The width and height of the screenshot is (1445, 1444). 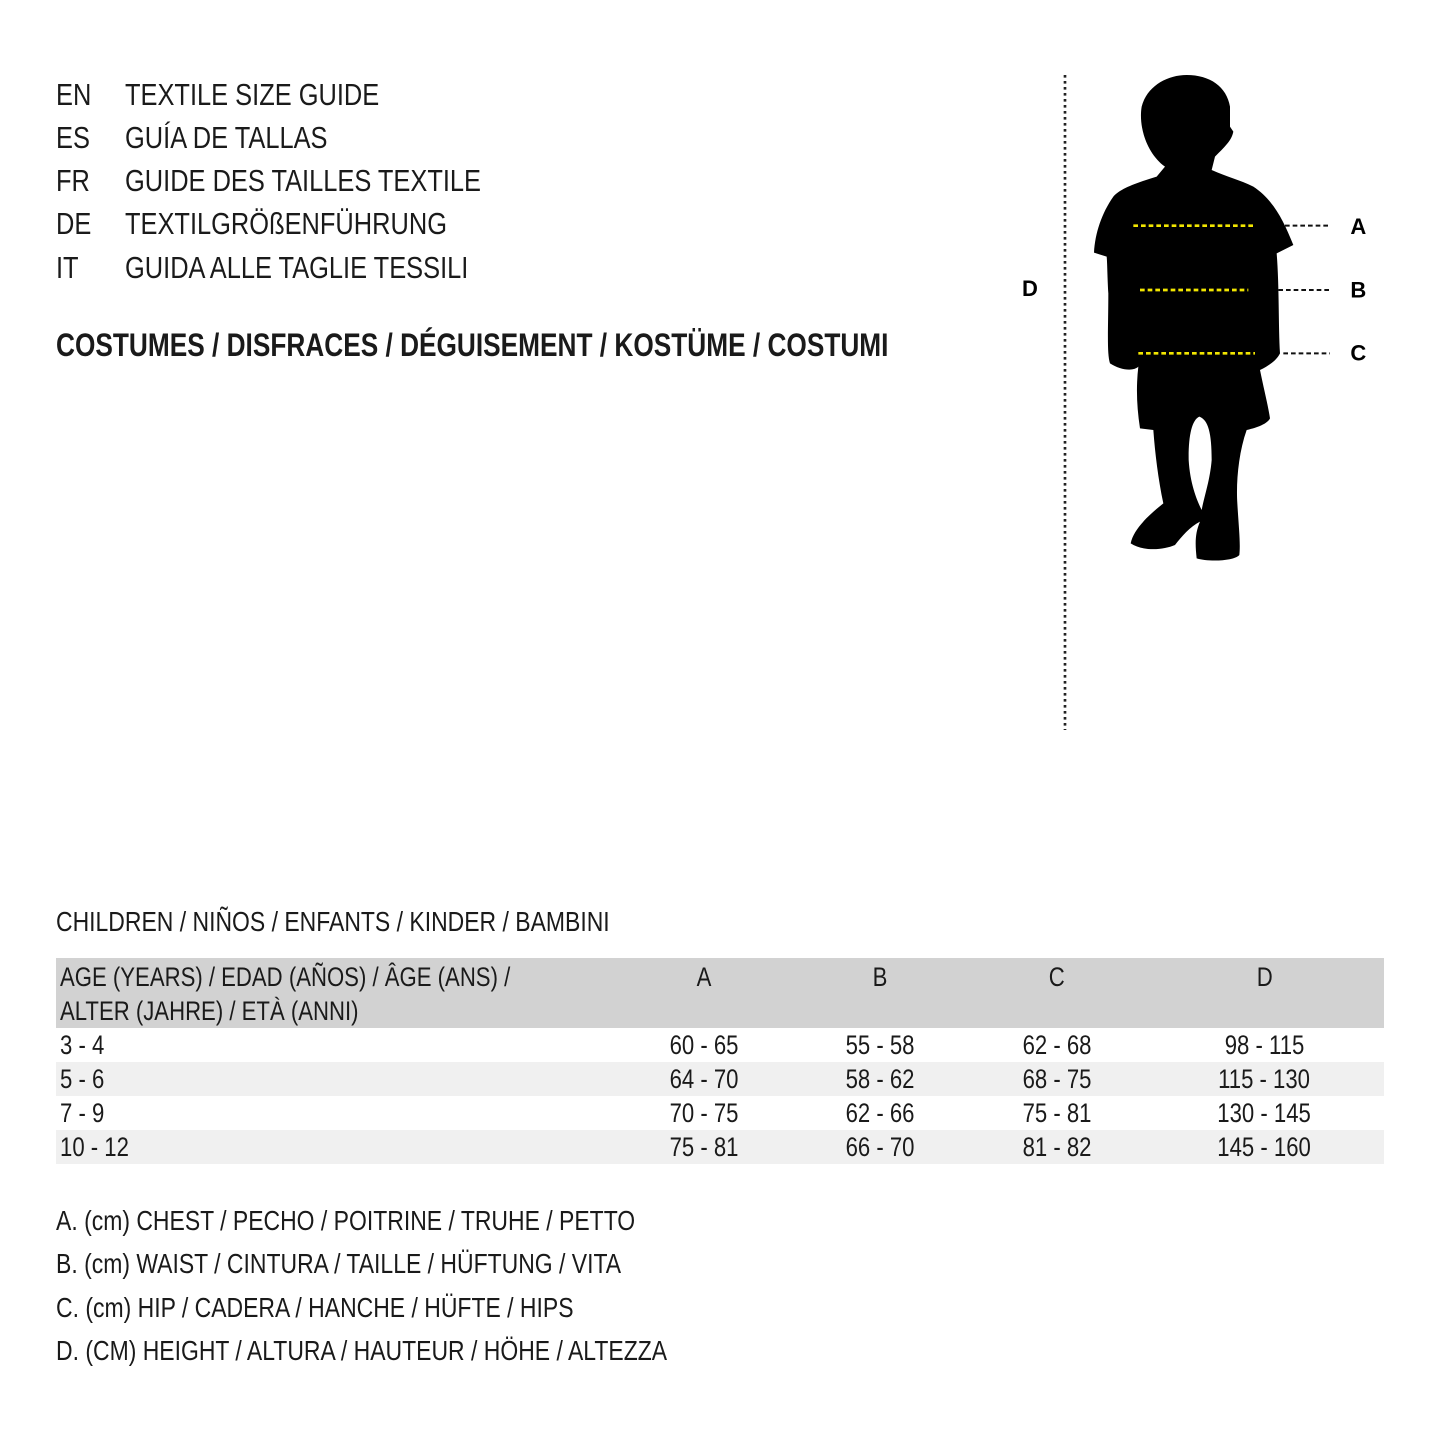 I want to click on cell-text: 98 - 115, so click(x=1264, y=1045).